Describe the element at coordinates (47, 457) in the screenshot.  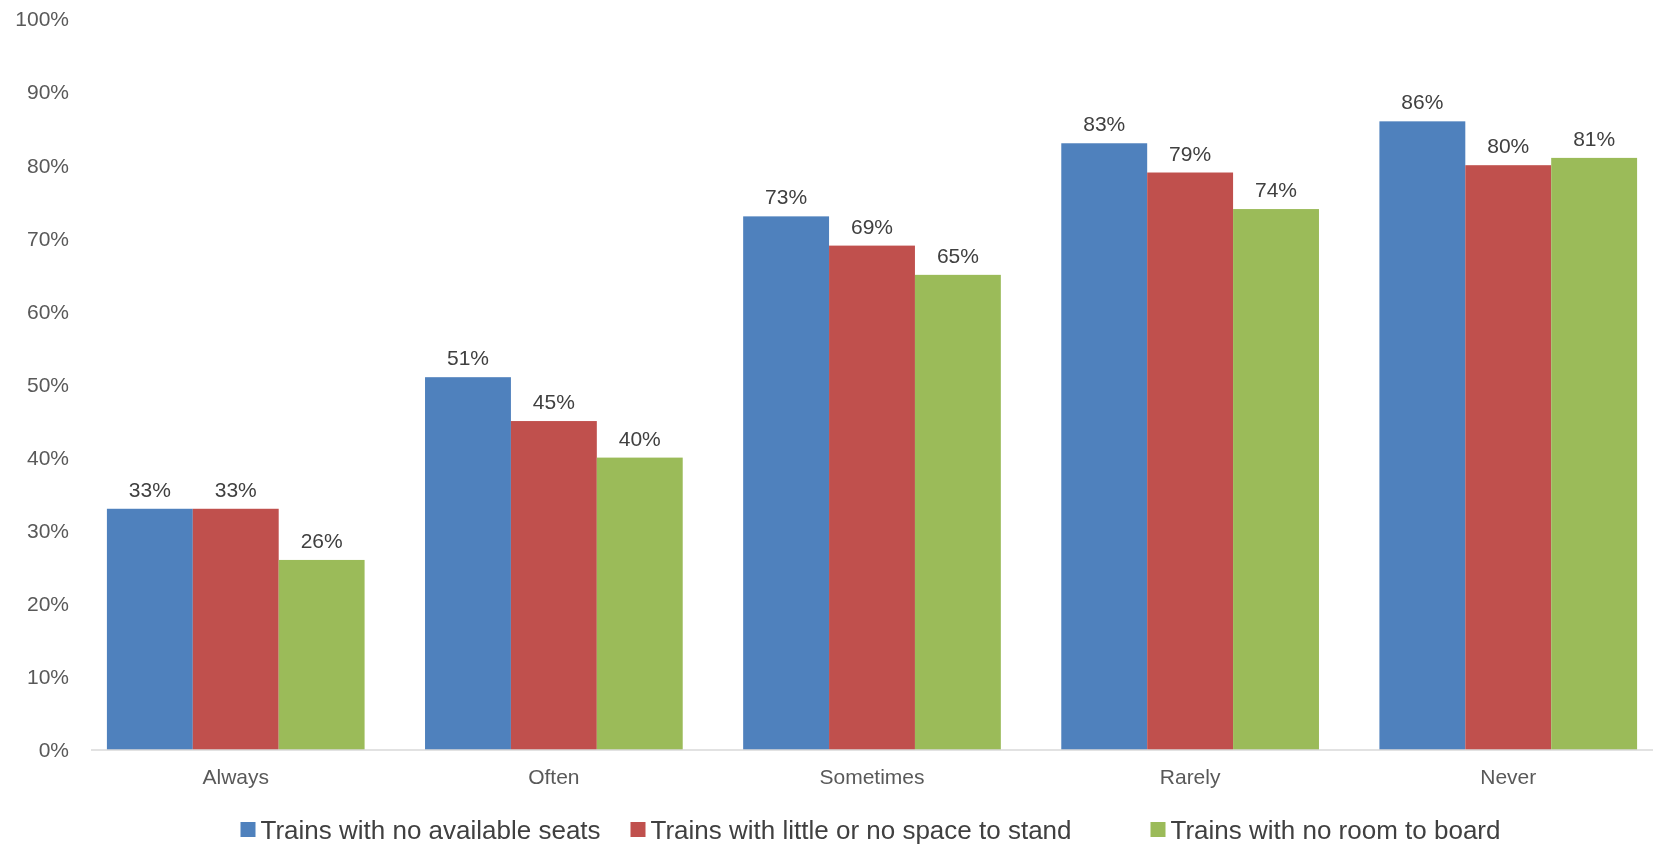
I see `y-tick-label: 40%` at that location.